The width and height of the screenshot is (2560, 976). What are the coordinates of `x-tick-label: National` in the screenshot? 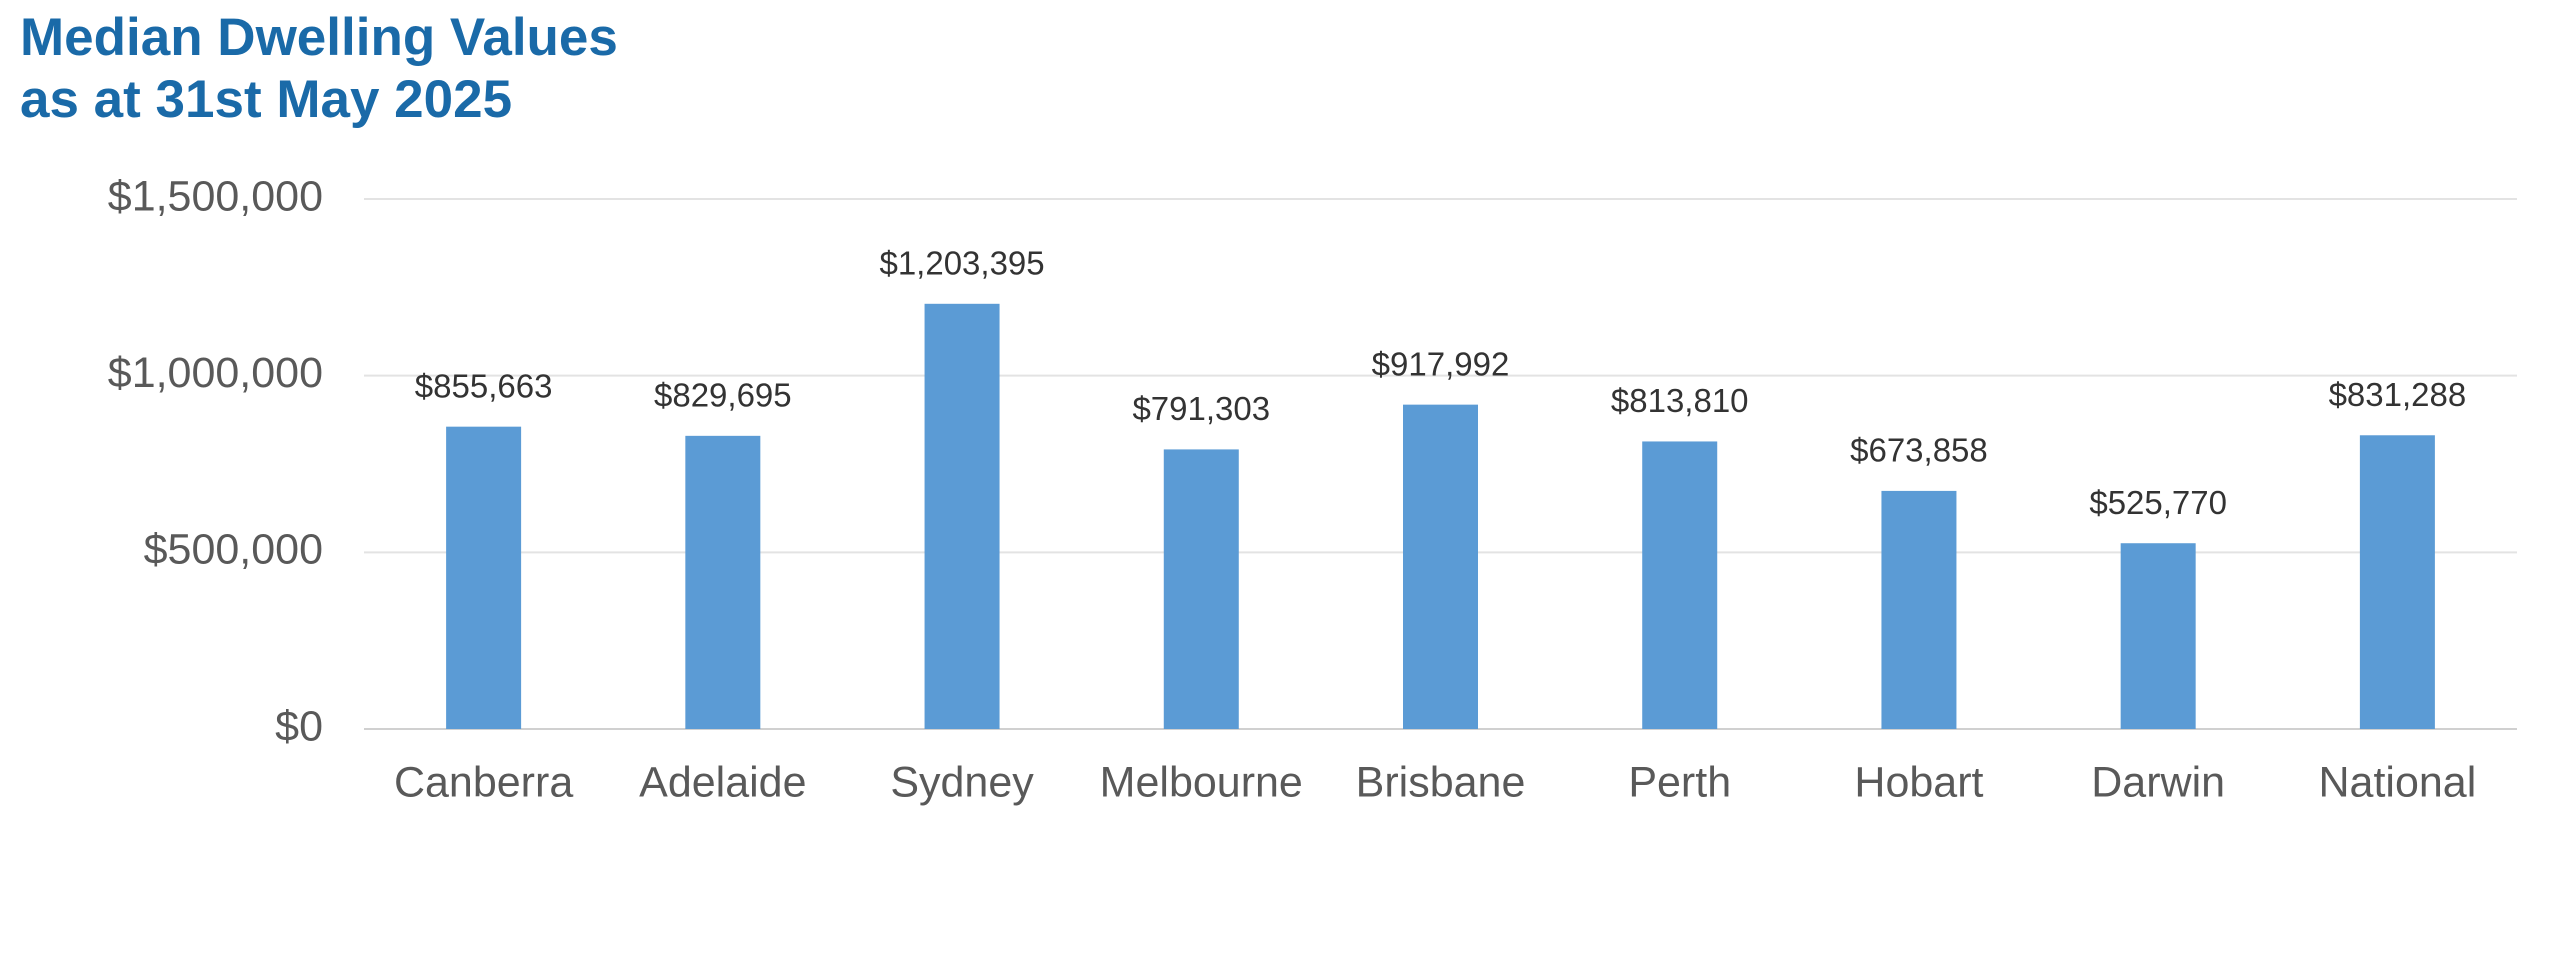 It's located at (2398, 782).